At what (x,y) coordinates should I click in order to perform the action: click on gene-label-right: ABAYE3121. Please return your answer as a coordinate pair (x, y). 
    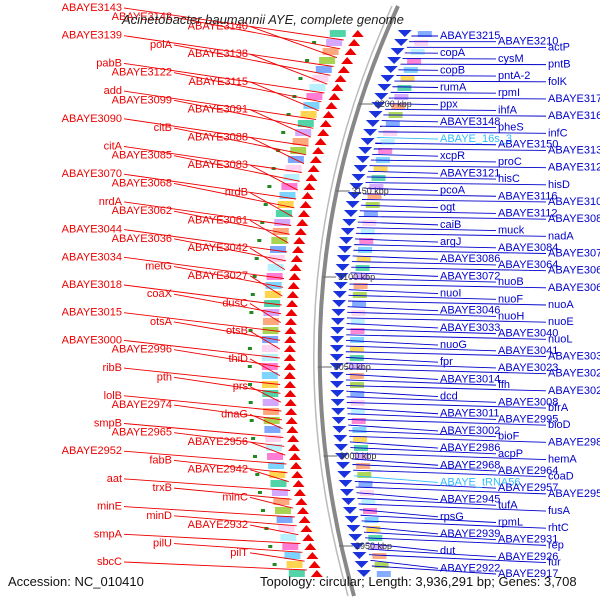
    Looking at the image, I should click on (470, 173).